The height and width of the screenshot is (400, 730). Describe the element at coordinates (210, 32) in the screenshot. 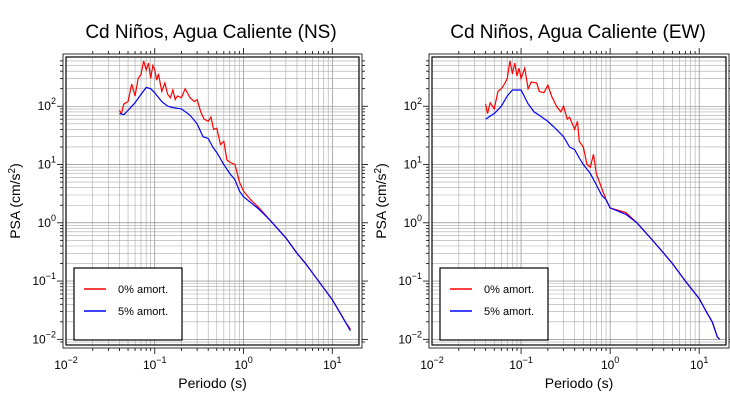

I see `chart-title: Cd Niños, Agua Caliente (NS)` at that location.